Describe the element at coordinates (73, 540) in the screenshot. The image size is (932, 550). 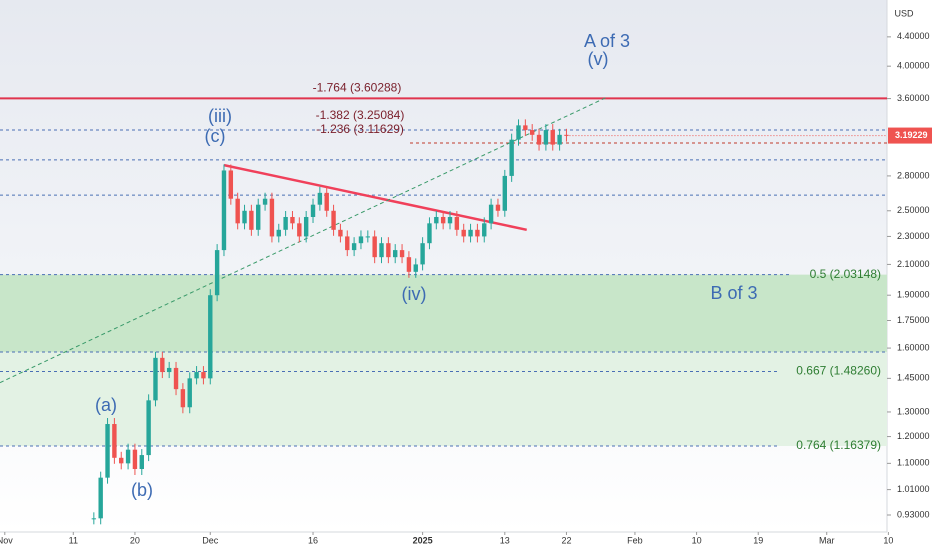
I see `x-tick-label: 11` at that location.